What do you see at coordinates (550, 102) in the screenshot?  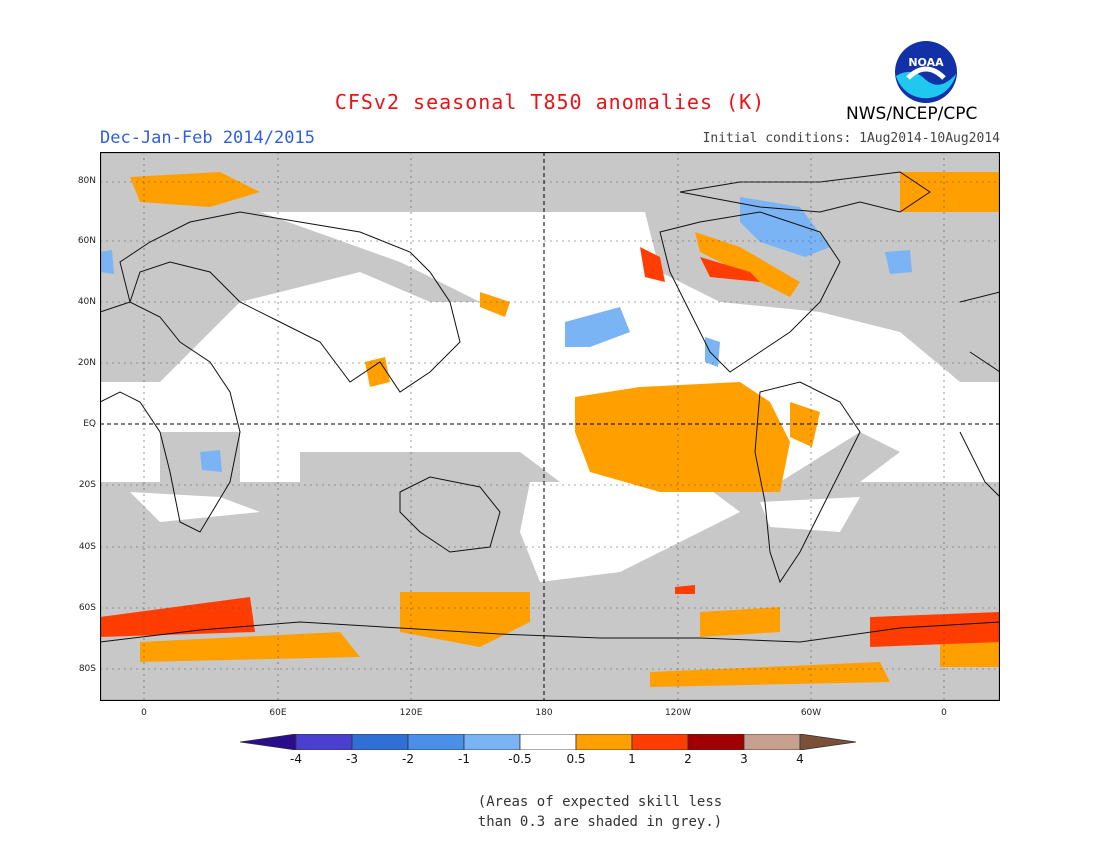 I see `map-title: CFSv2 seasonal T850 anomalies (K)` at bounding box center [550, 102].